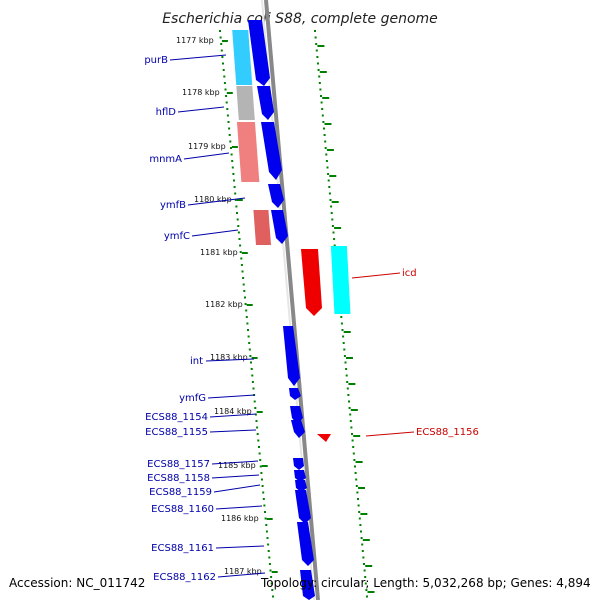  I want to click on gene-ymfG-arrow, so click(295, 394).